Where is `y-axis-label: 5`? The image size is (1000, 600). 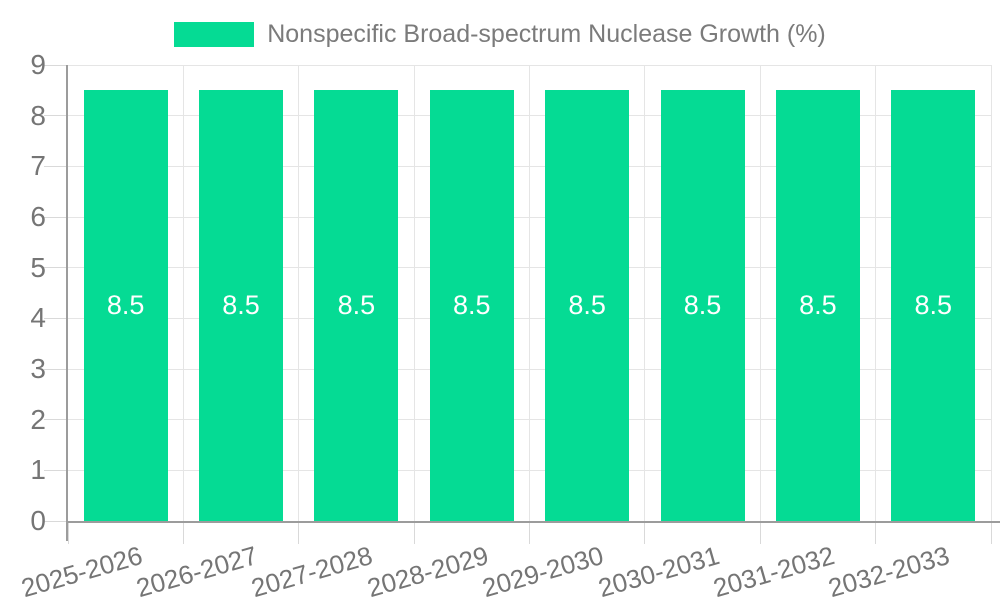 y-axis-label: 5 is located at coordinates (38, 267).